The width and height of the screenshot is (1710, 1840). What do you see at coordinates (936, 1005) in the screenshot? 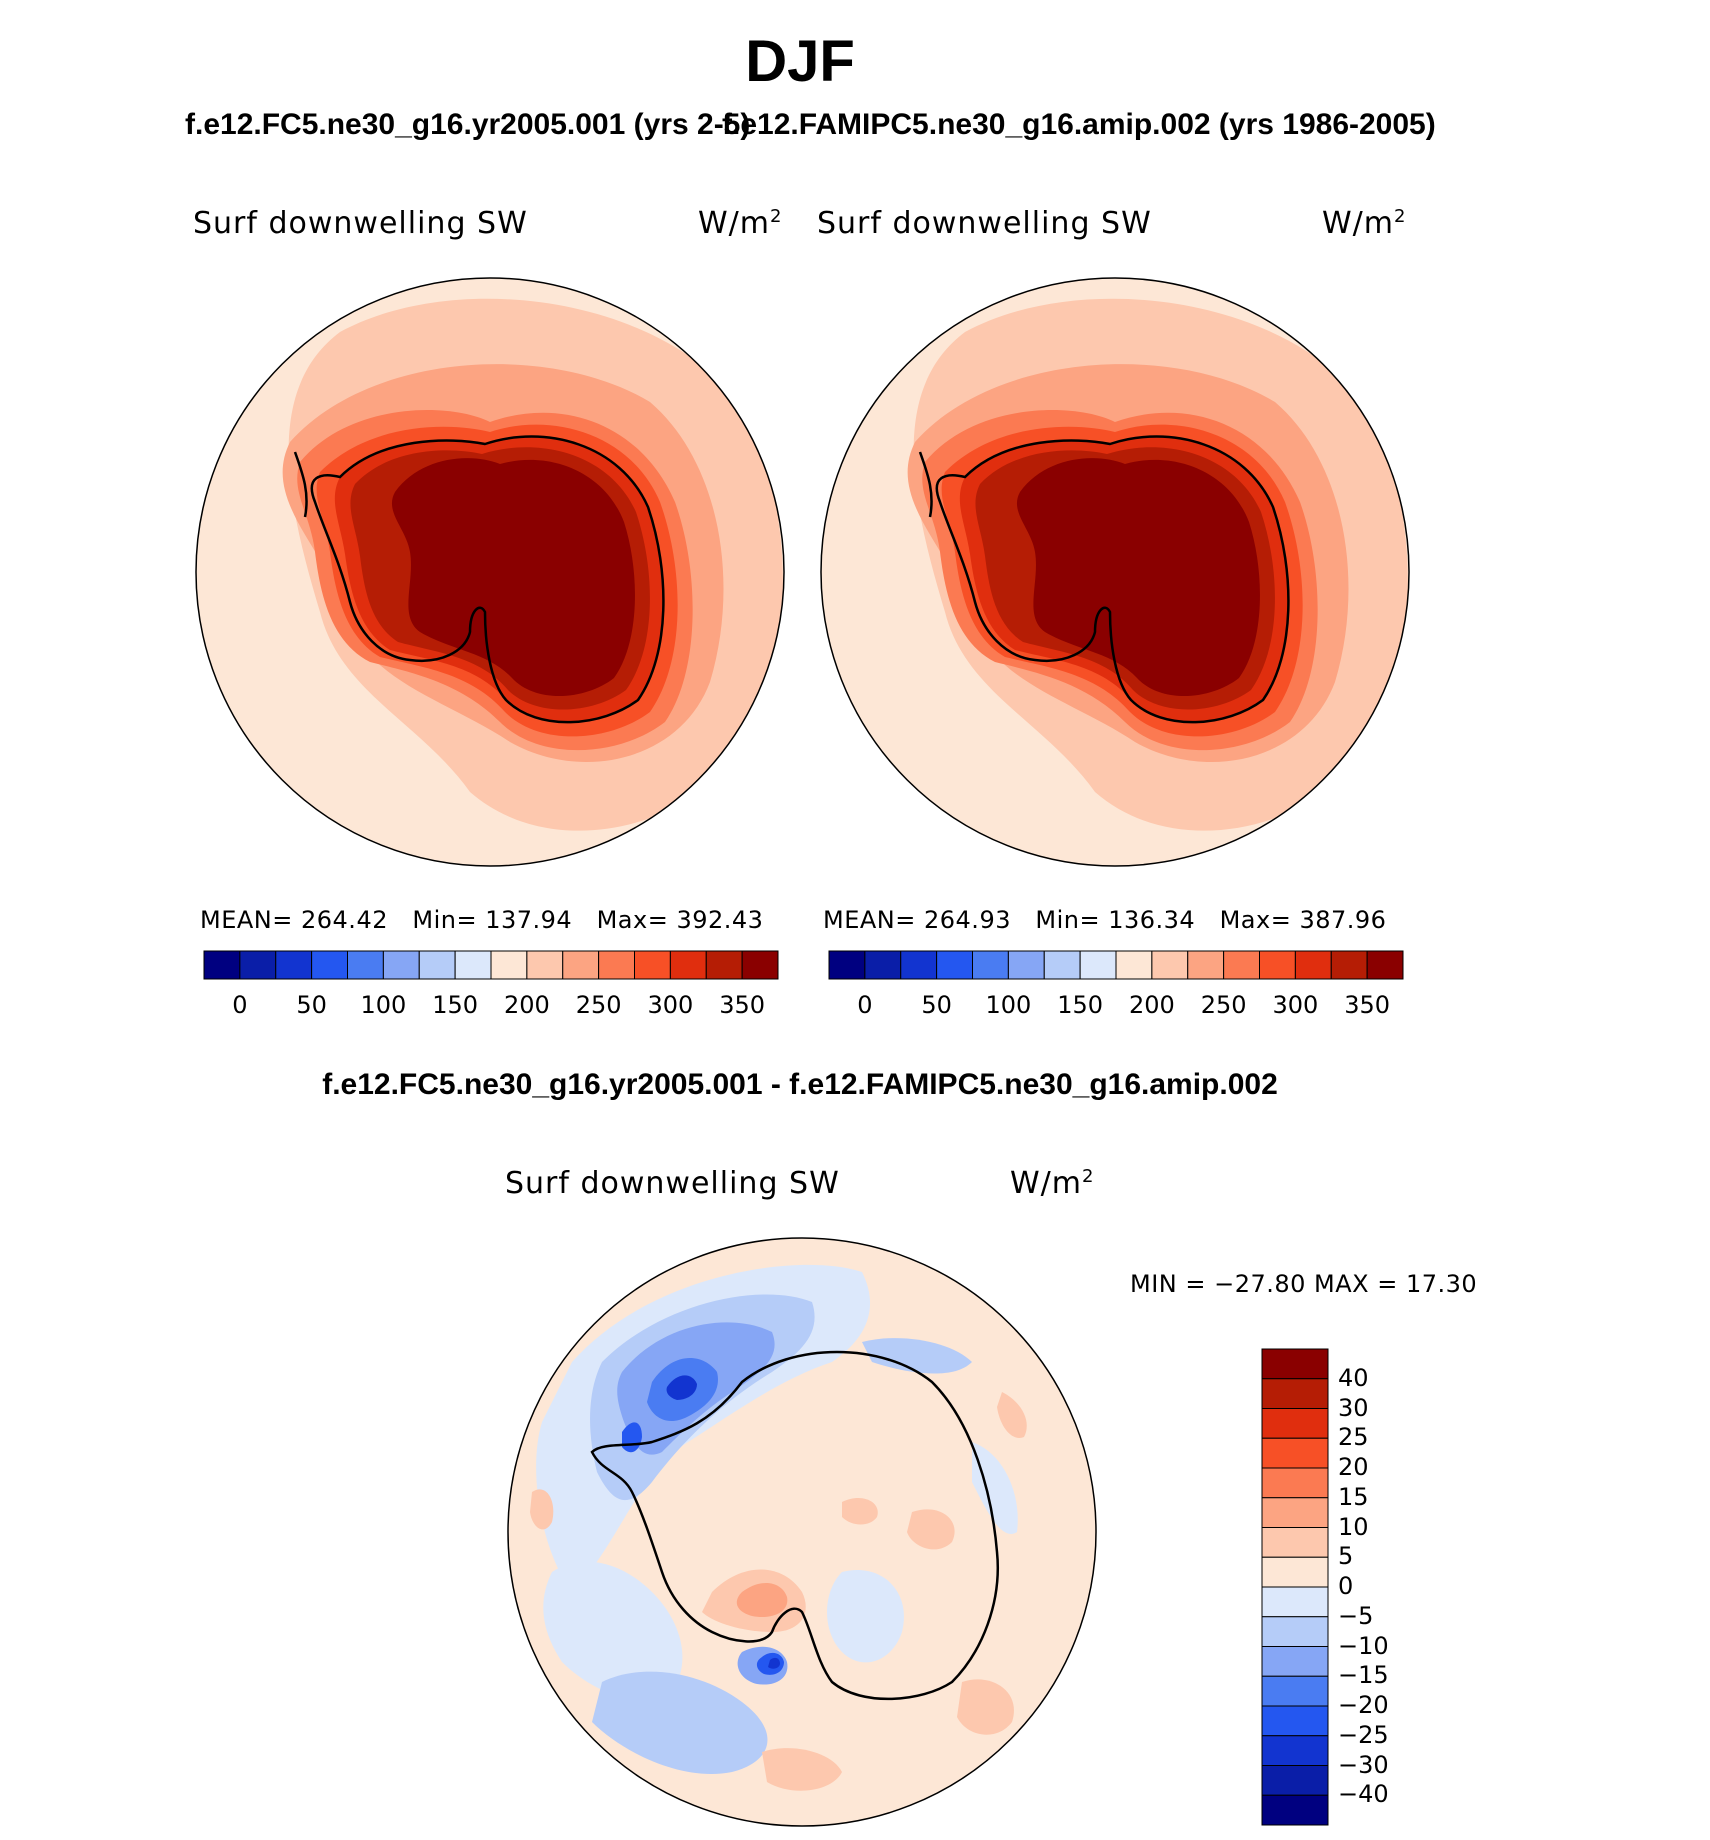
I see `panel-b-colorbar-tick-label: 50` at bounding box center [936, 1005].